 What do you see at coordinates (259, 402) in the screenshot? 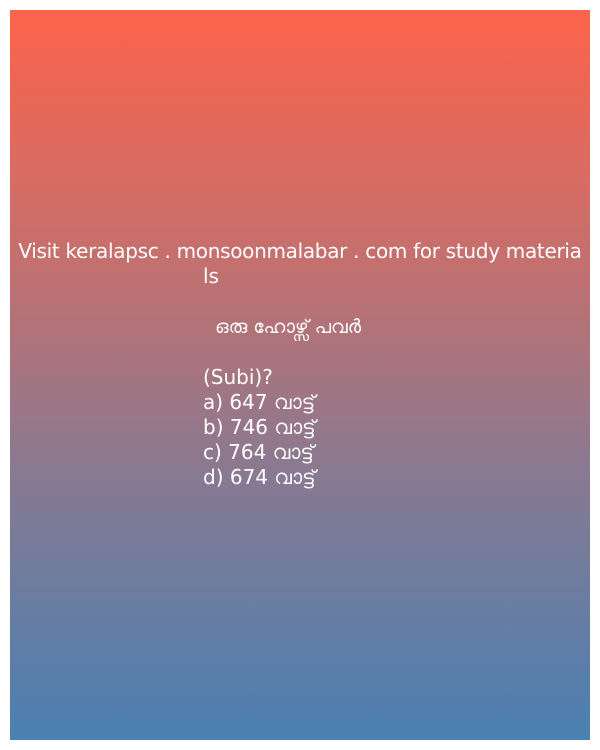
I see `answer-option-a: a) 647 വാട്ട്` at bounding box center [259, 402].